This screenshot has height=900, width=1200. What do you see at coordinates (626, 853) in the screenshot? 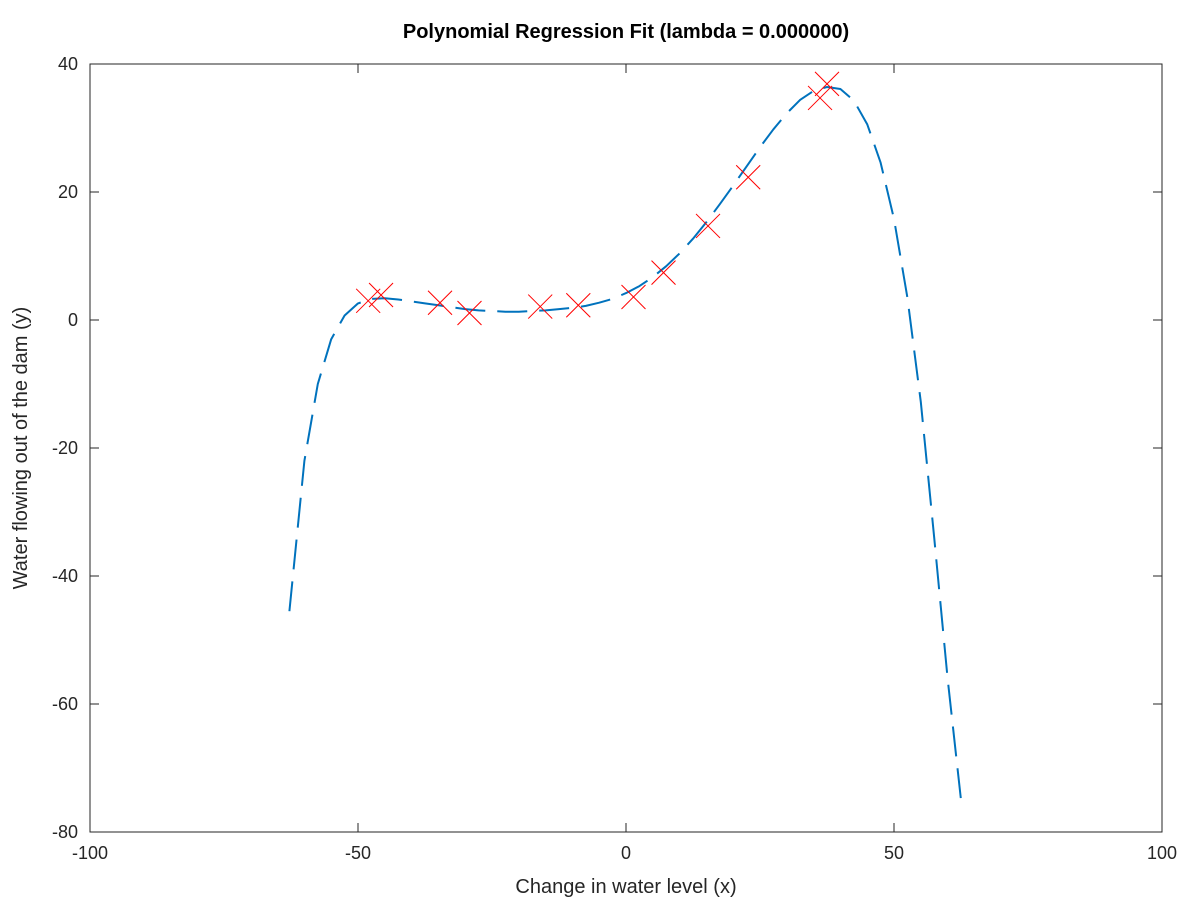
I see `x-tick-label: 0` at bounding box center [626, 853].